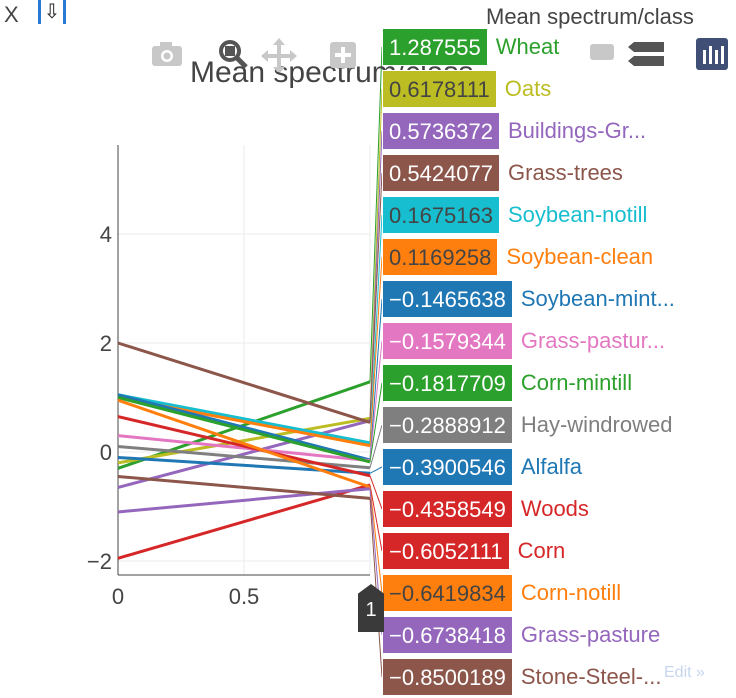 The image size is (736, 698). What do you see at coordinates (447, 677) in the screenshot?
I see `hover-value: −0.8500189` at bounding box center [447, 677].